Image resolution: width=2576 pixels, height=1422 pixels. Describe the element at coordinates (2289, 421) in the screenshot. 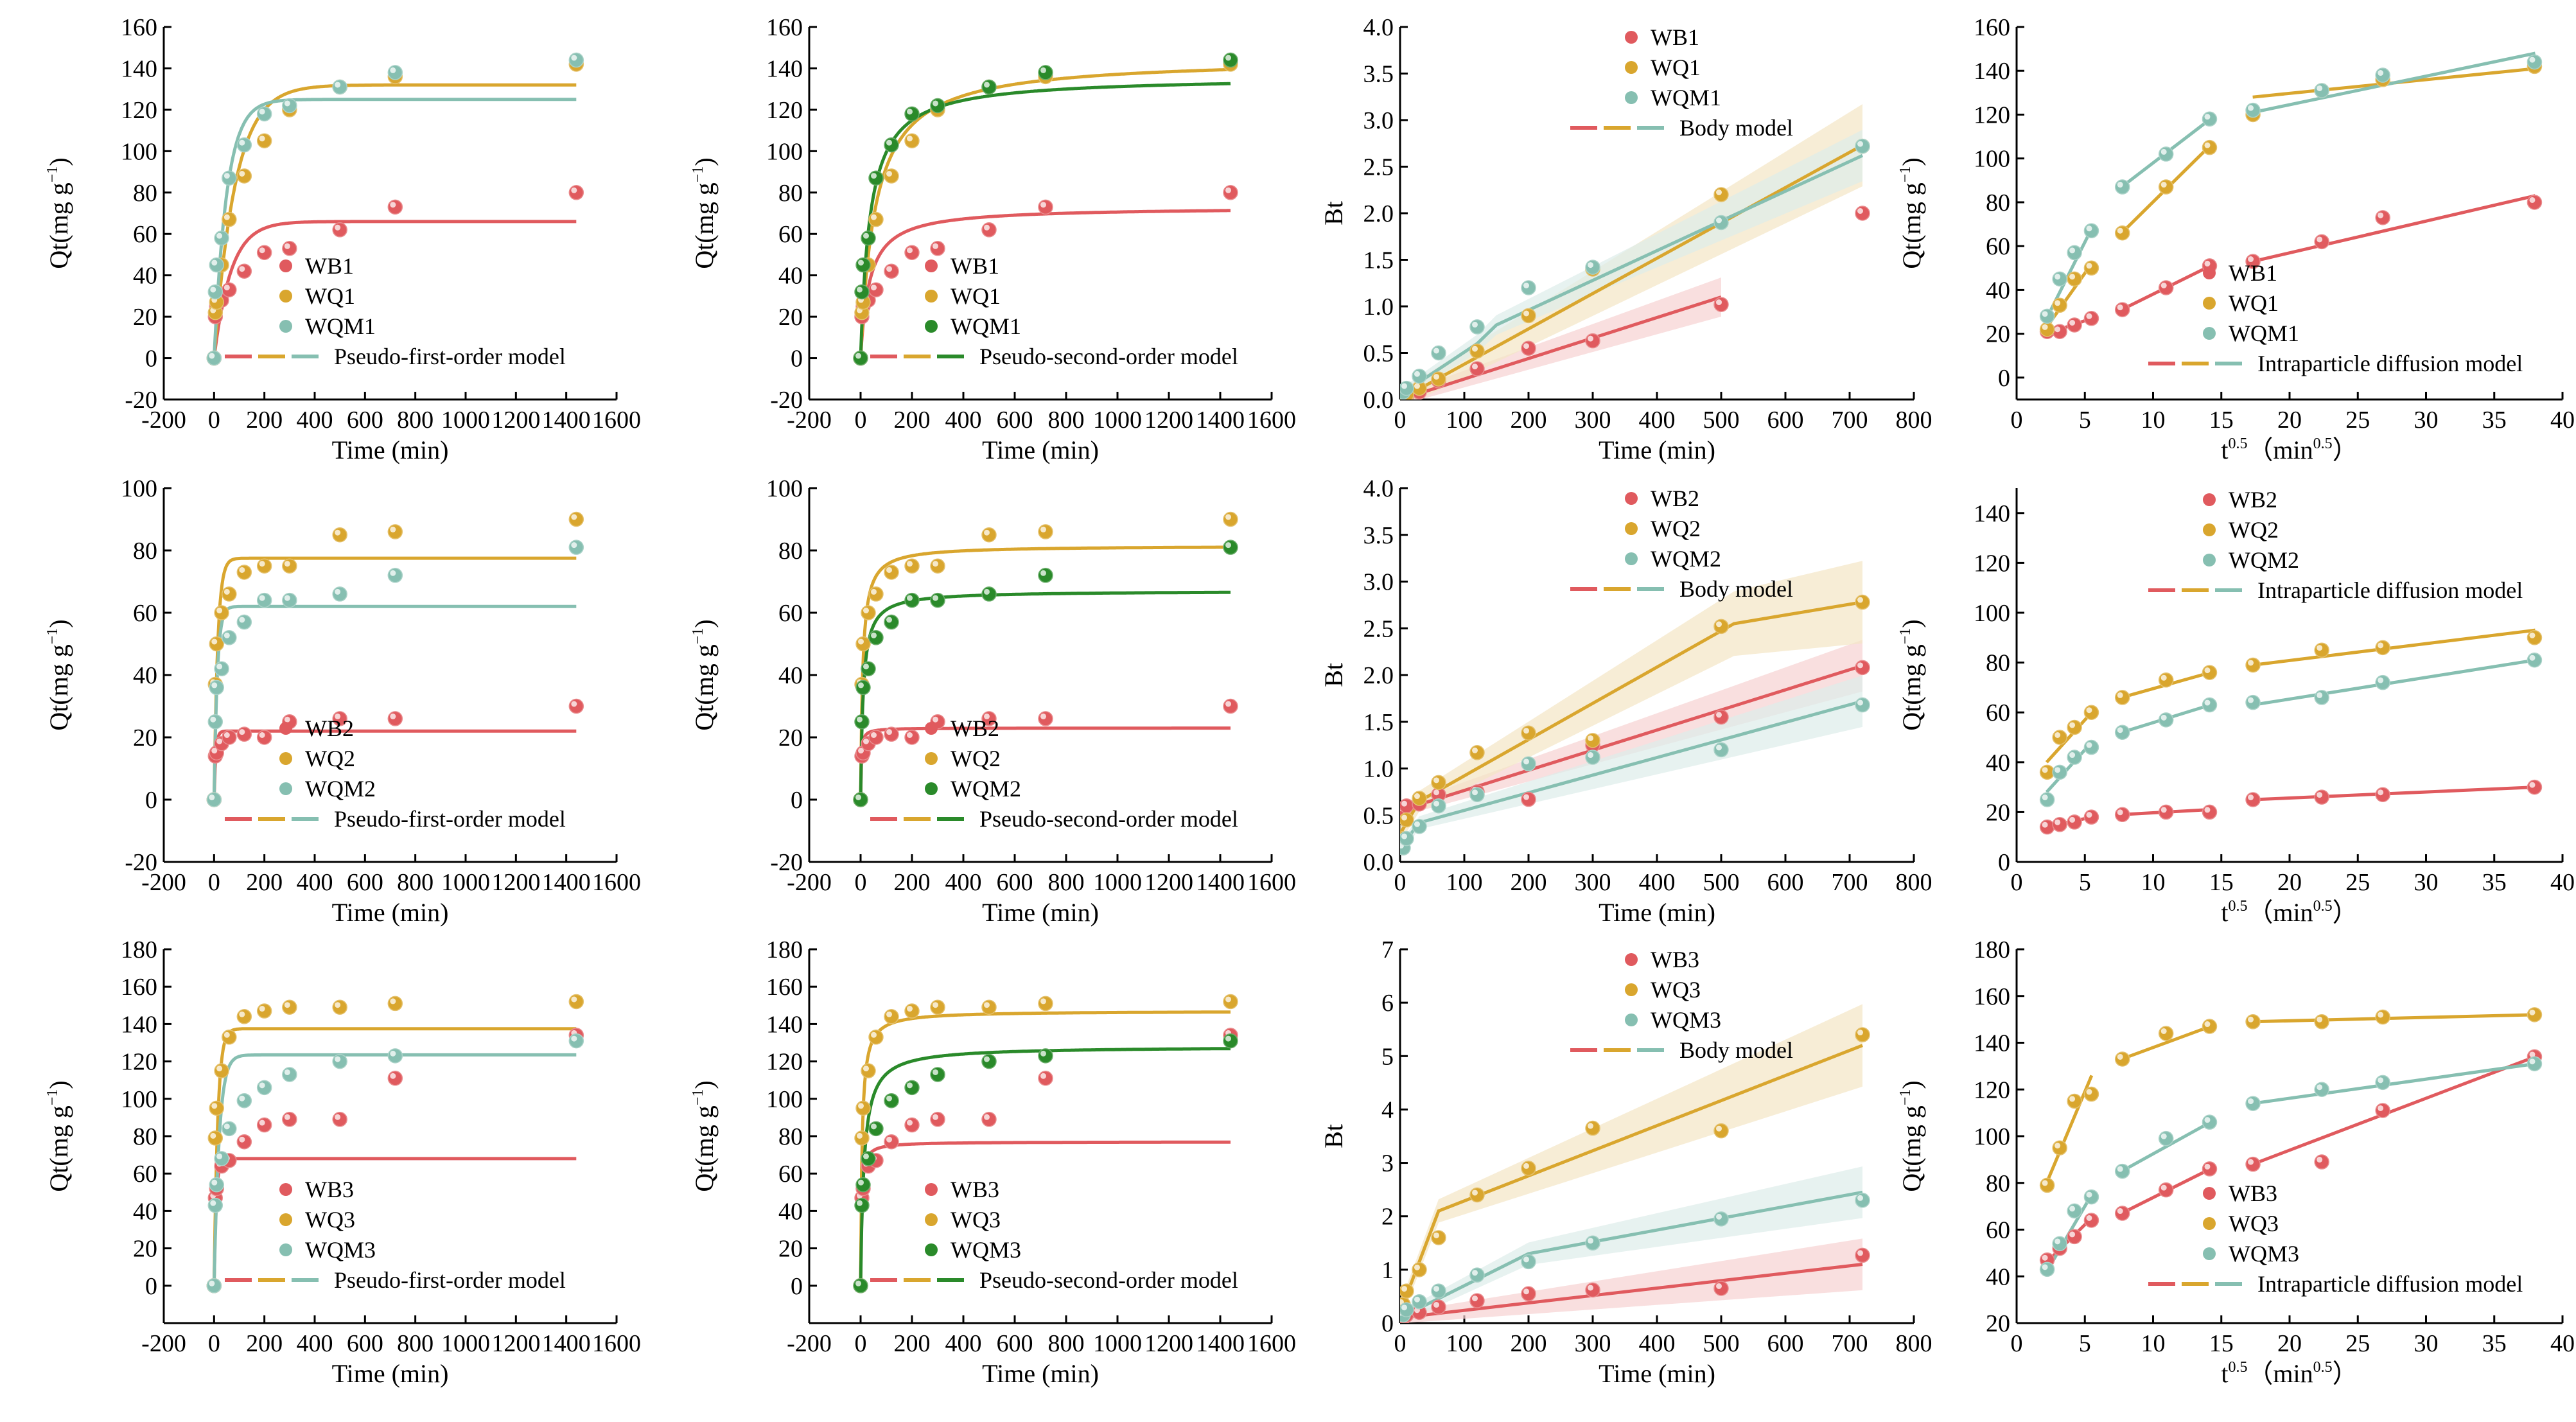

I see `x-tick-label: 20` at that location.